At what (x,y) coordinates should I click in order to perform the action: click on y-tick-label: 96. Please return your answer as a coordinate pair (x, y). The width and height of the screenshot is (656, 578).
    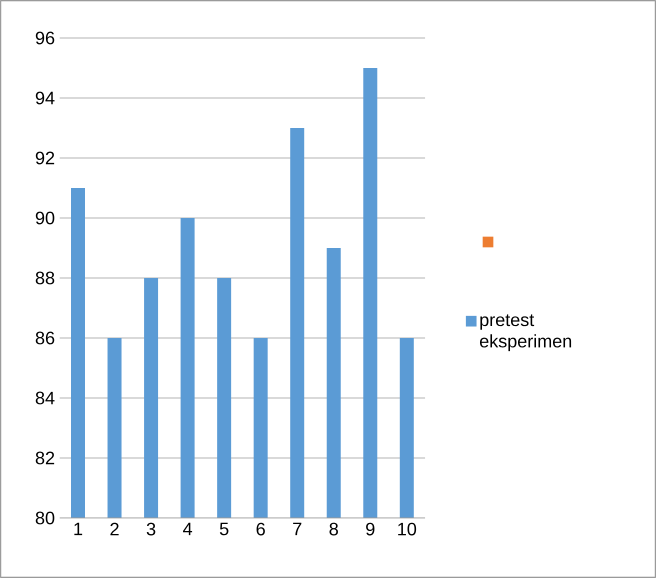
    Looking at the image, I should click on (45, 38).